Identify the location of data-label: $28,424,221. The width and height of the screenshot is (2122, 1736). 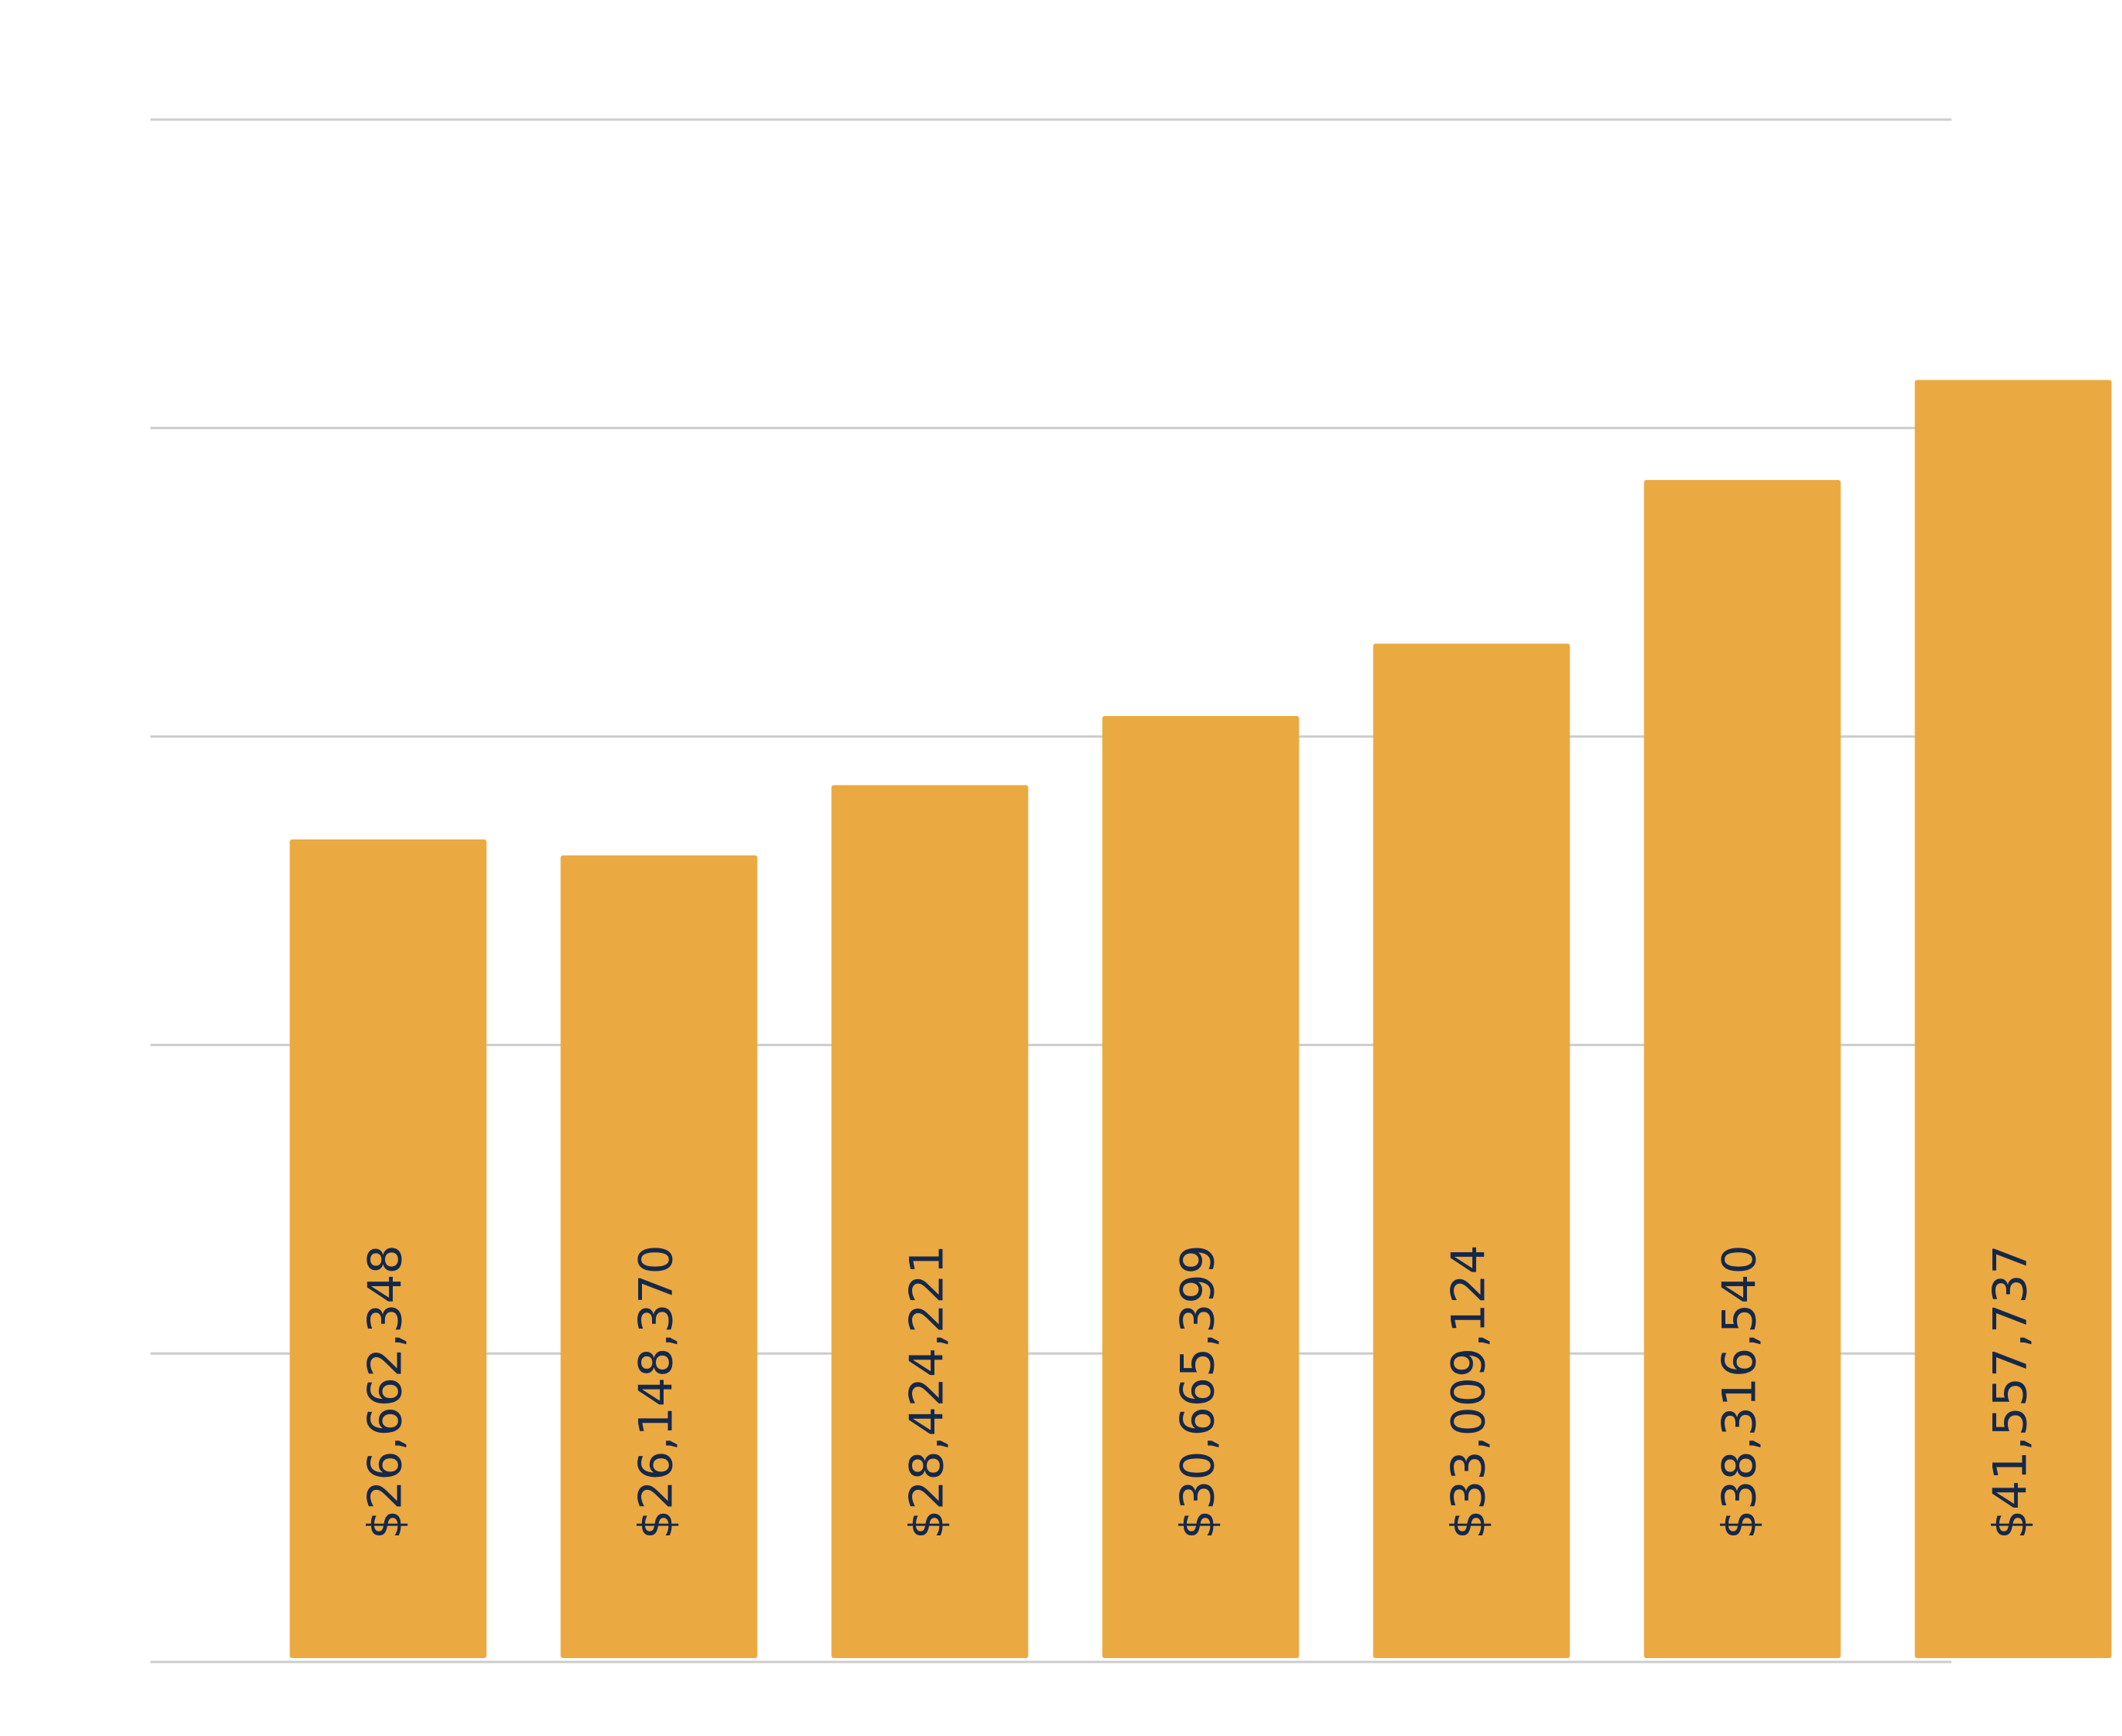
(927, 1392).